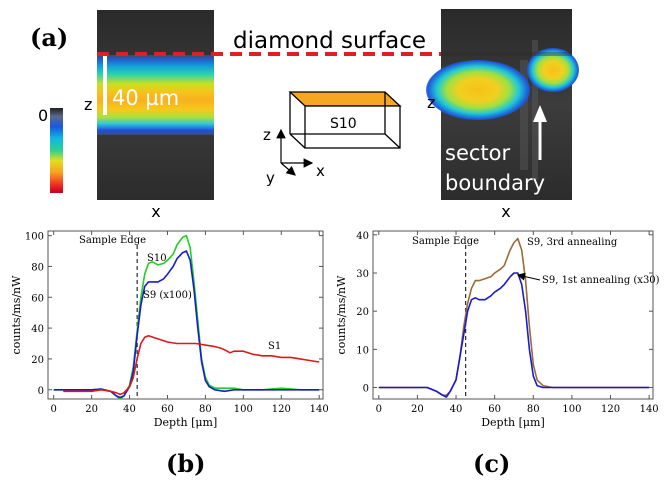 This screenshot has width=664, height=485. What do you see at coordinates (243, 409) in the screenshot?
I see `chart-b-x-tick-label: 100` at bounding box center [243, 409].